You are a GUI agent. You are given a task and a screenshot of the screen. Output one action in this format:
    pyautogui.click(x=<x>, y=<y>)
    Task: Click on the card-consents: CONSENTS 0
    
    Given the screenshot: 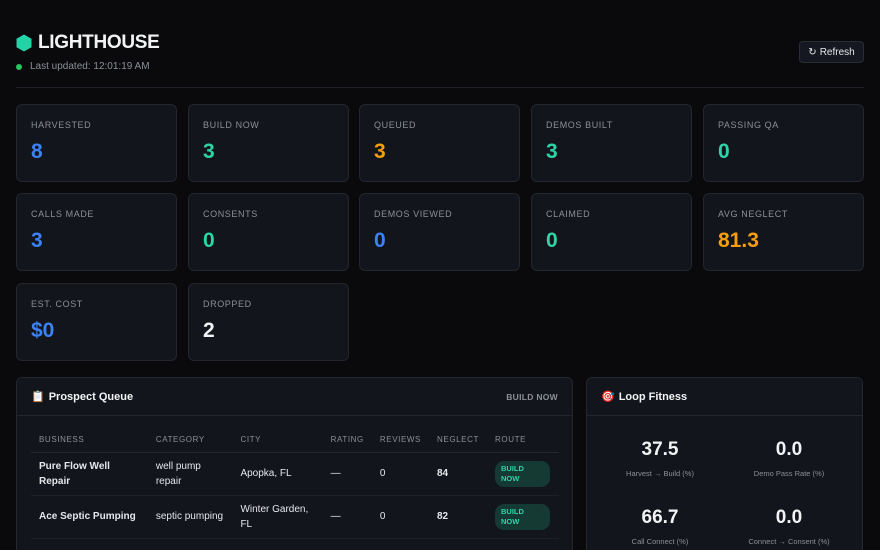 What is the action you would take?
    pyautogui.click(x=268, y=232)
    